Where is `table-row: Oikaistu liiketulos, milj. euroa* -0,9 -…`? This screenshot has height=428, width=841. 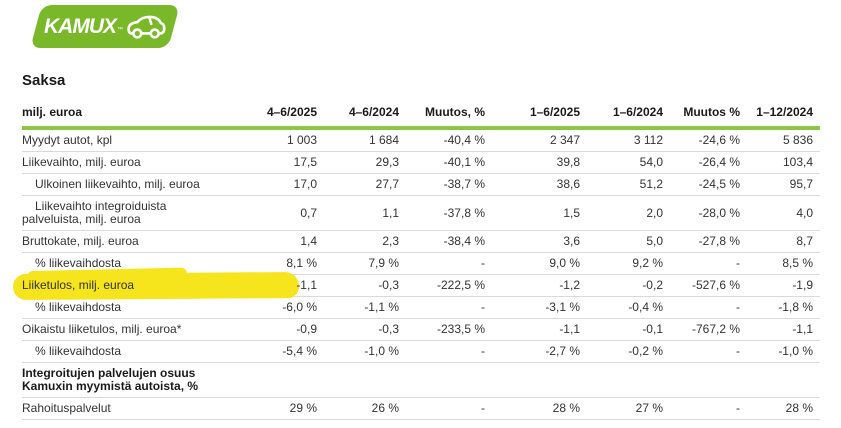 table-row: Oikaistu liiketulos, milj. euroa* -0,9 -… is located at coordinates (421, 330).